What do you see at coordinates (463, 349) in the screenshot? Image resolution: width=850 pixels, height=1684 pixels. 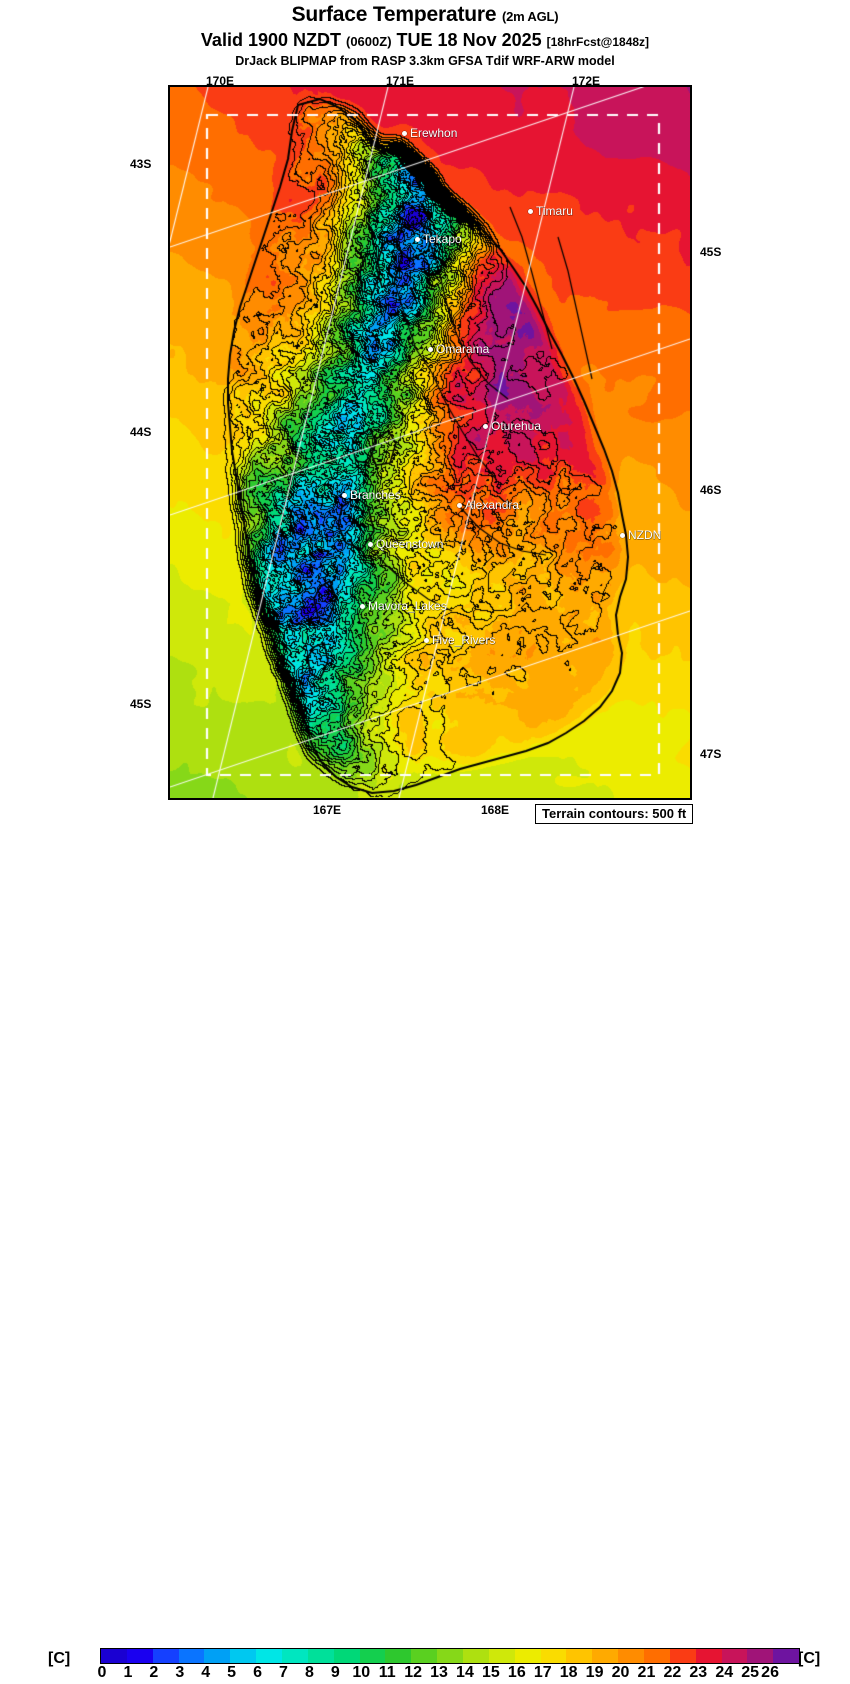 I see `city-label: Omarama` at bounding box center [463, 349].